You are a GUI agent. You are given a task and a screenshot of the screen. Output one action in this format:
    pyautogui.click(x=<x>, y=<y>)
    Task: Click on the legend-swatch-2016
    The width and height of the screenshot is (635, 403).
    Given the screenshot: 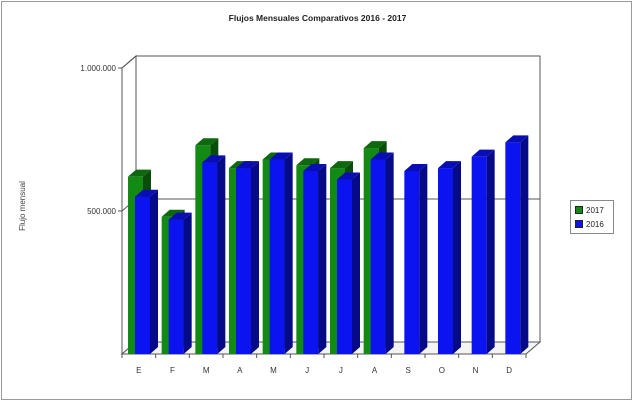 What is the action you would take?
    pyautogui.click(x=579, y=224)
    